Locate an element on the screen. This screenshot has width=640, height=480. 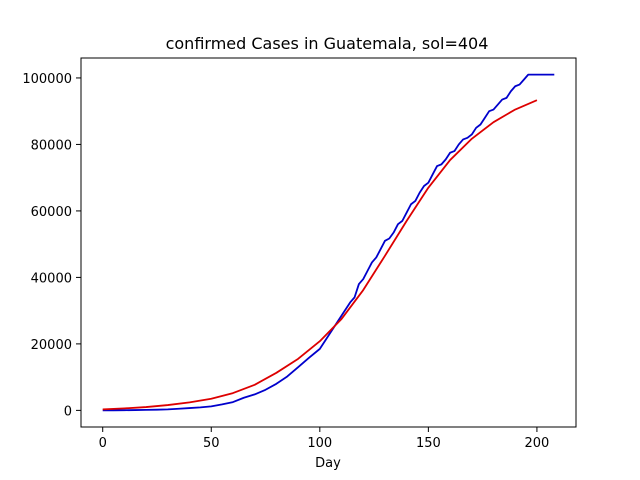
x-tick-label: 150 is located at coordinates (428, 443).